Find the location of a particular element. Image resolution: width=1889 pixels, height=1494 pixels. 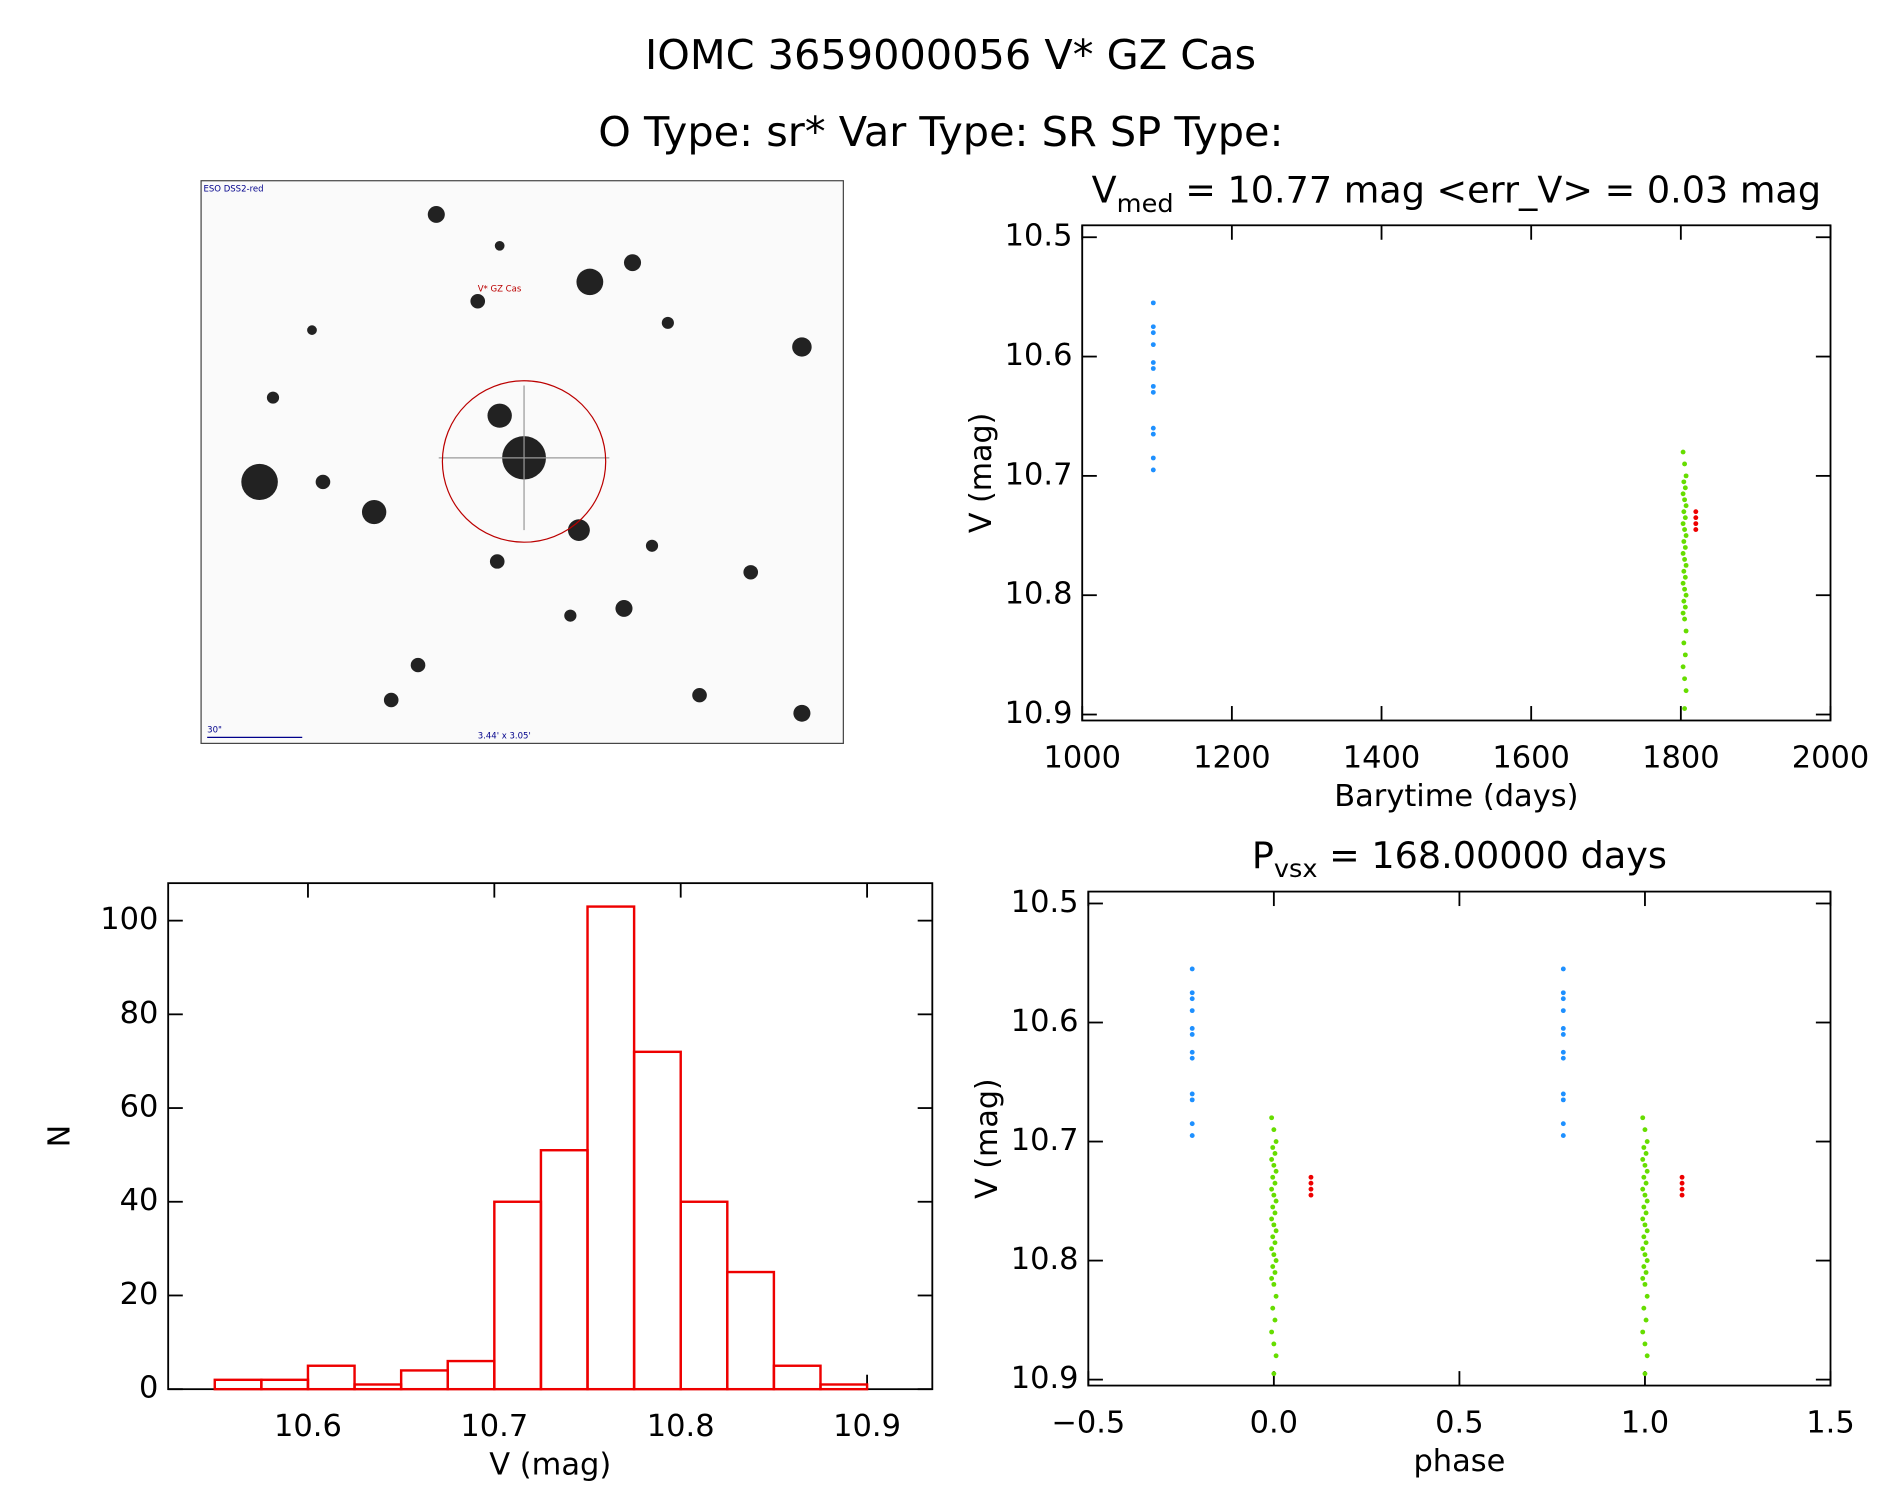

x-tick-label: 10.9 is located at coordinates (867, 1426).